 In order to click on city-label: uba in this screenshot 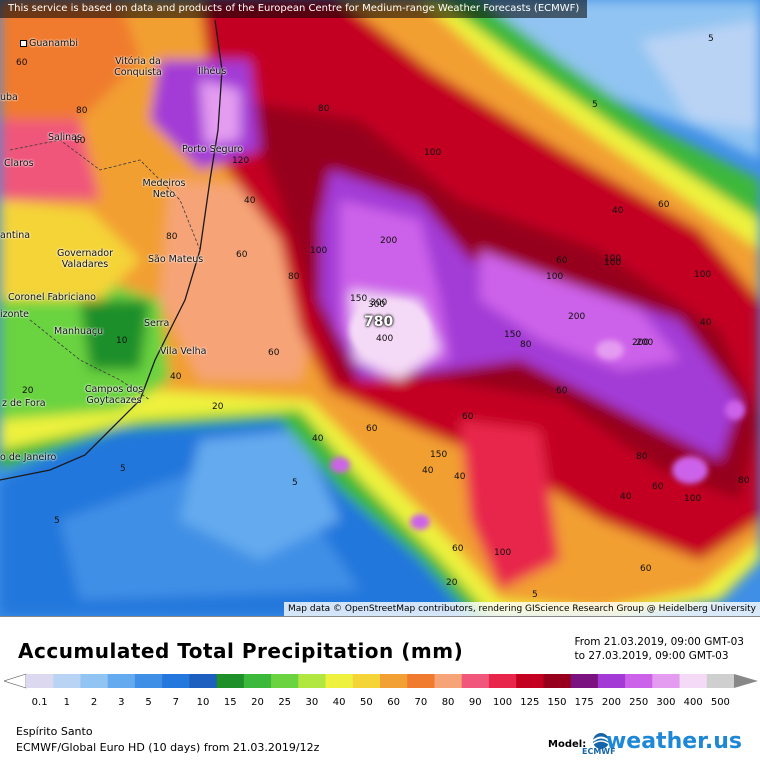, I will do `click(9, 97)`.